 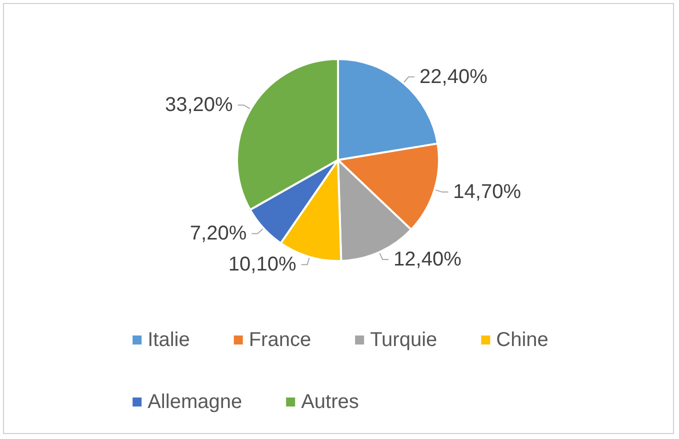 What do you see at coordinates (169, 340) in the screenshot?
I see `legend-label: Italie` at bounding box center [169, 340].